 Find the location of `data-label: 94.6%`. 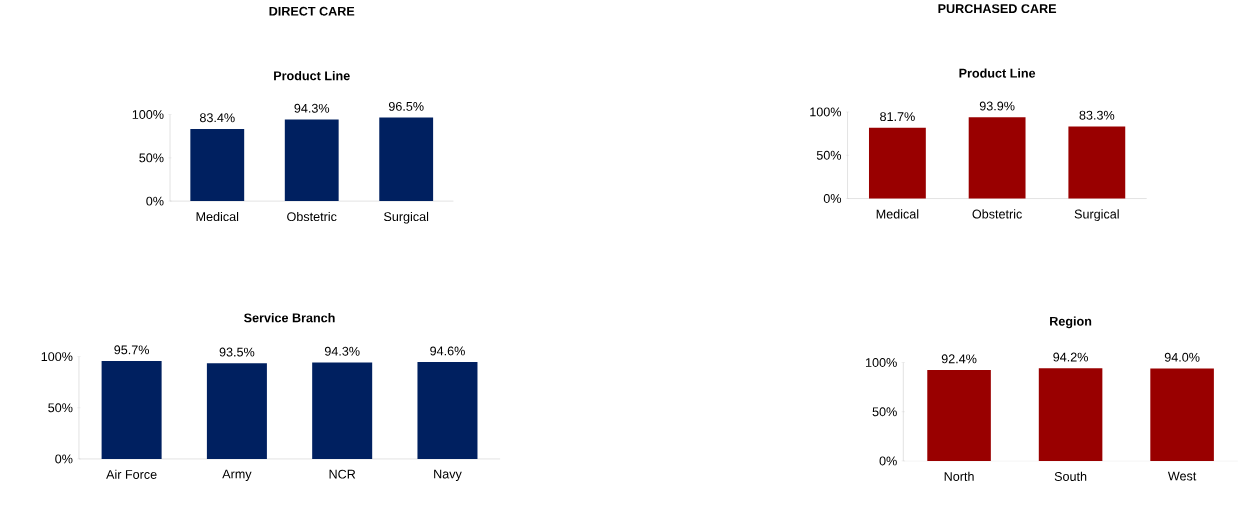

data-label: 94.6% is located at coordinates (447, 351).